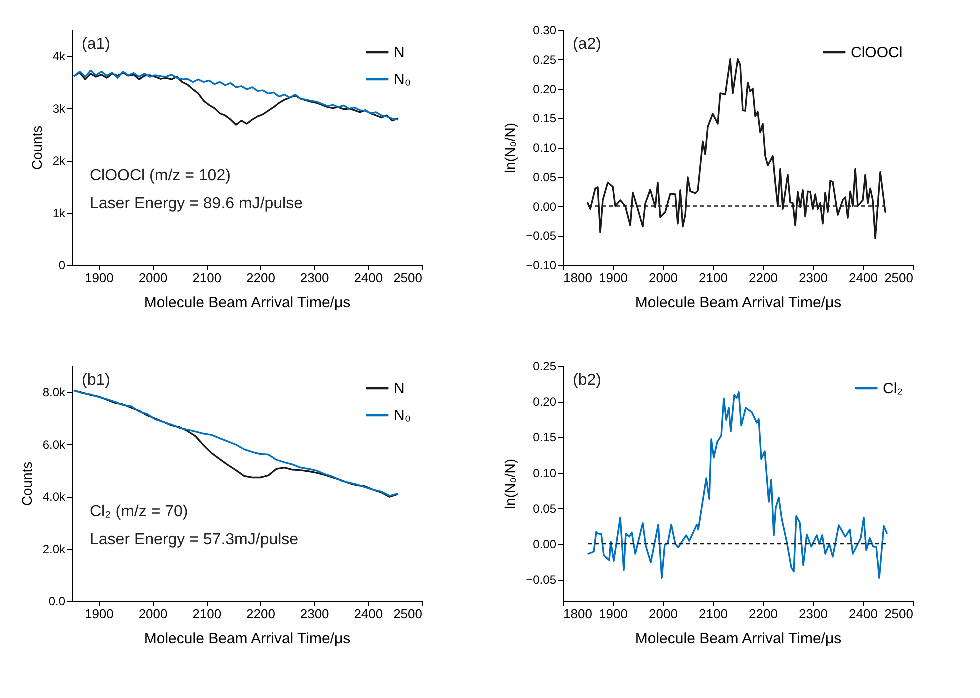 The height and width of the screenshot is (698, 980). Describe the element at coordinates (893, 389) in the screenshot. I see `legend-label: Cl₂` at that location.